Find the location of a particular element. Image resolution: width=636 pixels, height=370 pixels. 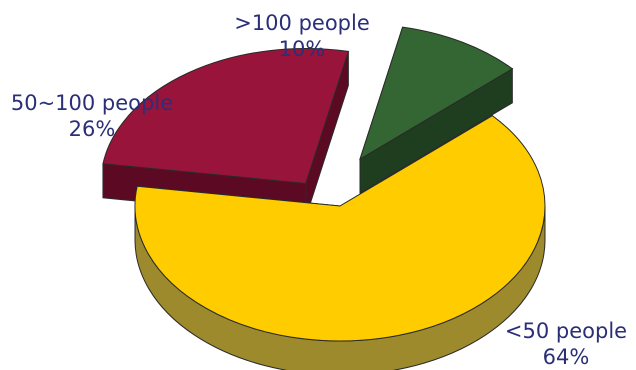

slice-label-over-100: >100 people 10% is located at coordinates (302, 36).